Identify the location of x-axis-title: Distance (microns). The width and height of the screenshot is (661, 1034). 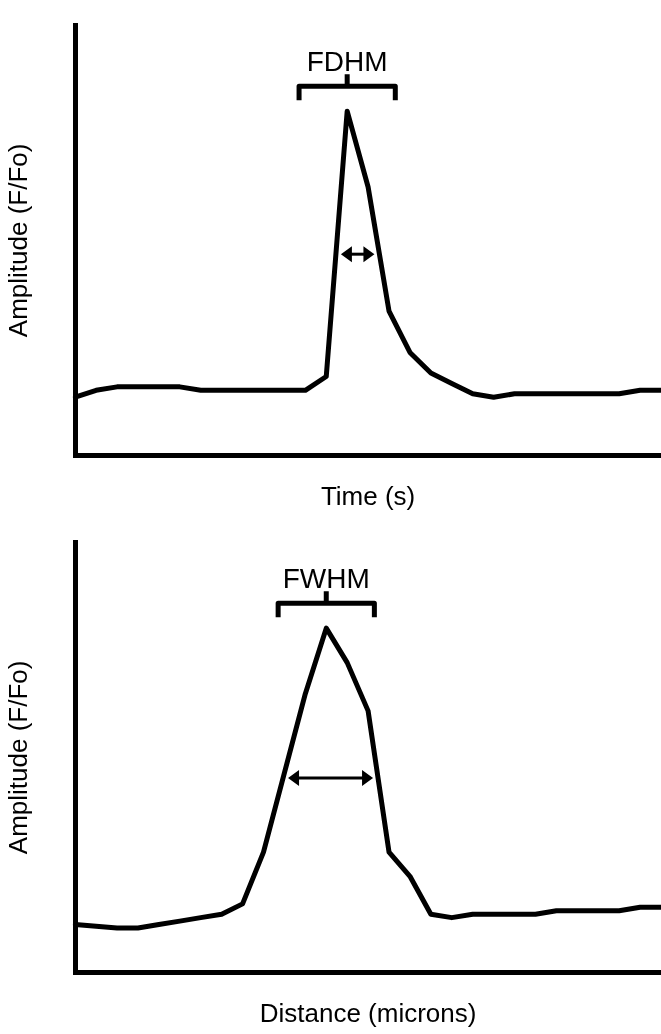
(368, 1012).